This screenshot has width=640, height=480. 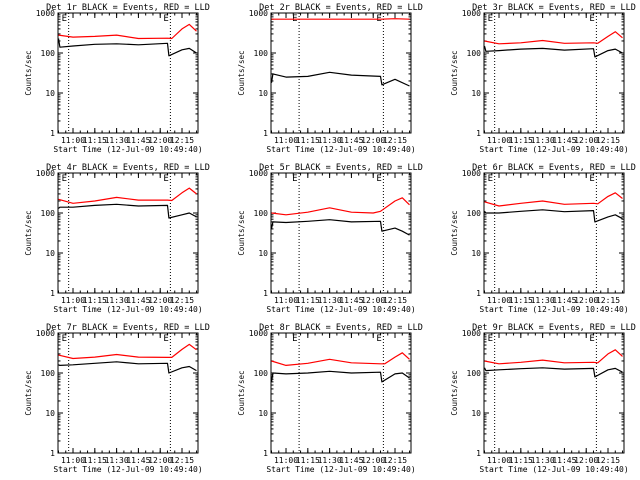 I want to click on panel-title: Det 8r BLACK = Events, RED = LLD, so click(x=341, y=328).